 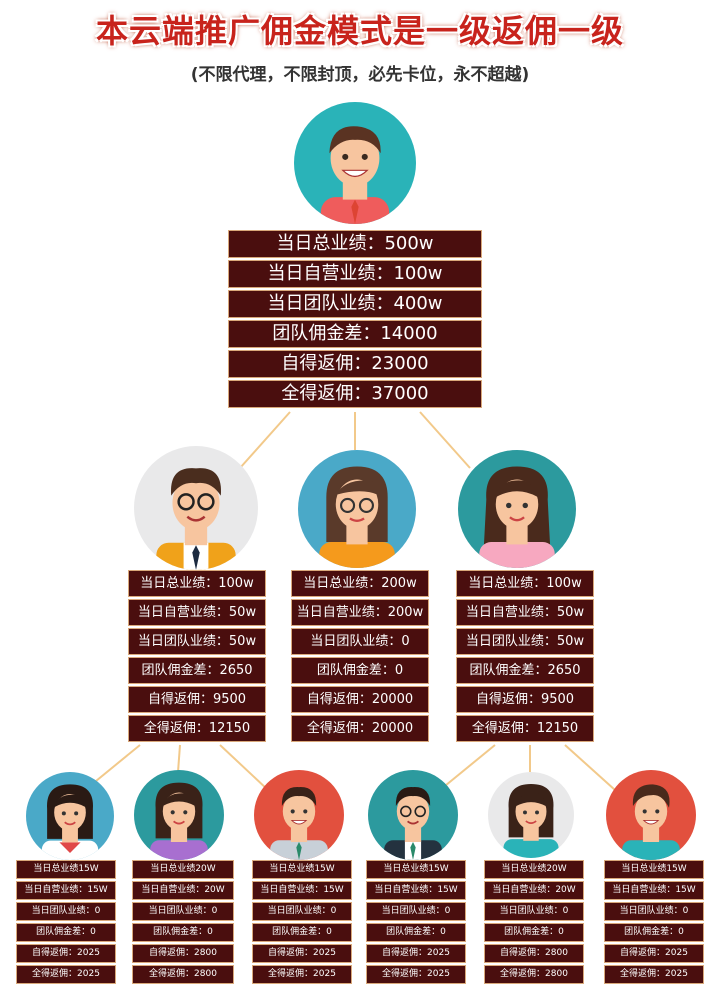 I want to click on page-title: 本云端推广佣金模式是一级返佣一级, so click(x=359, y=31).